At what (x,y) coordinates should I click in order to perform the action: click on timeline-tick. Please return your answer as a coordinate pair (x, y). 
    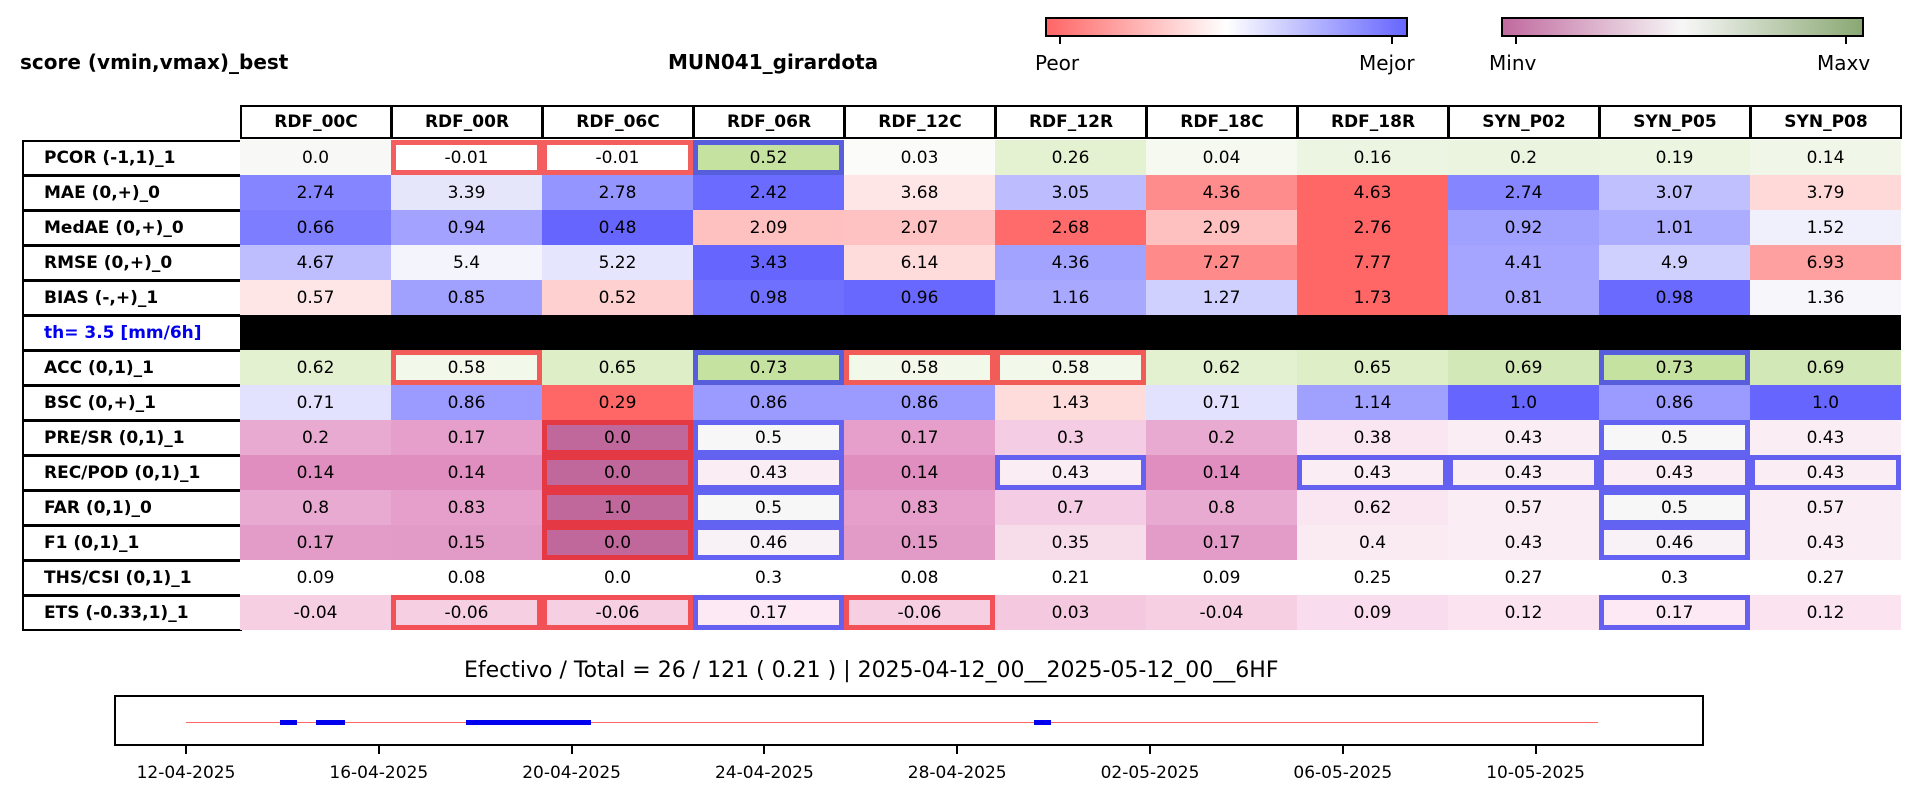
    Looking at the image, I should click on (571, 750).